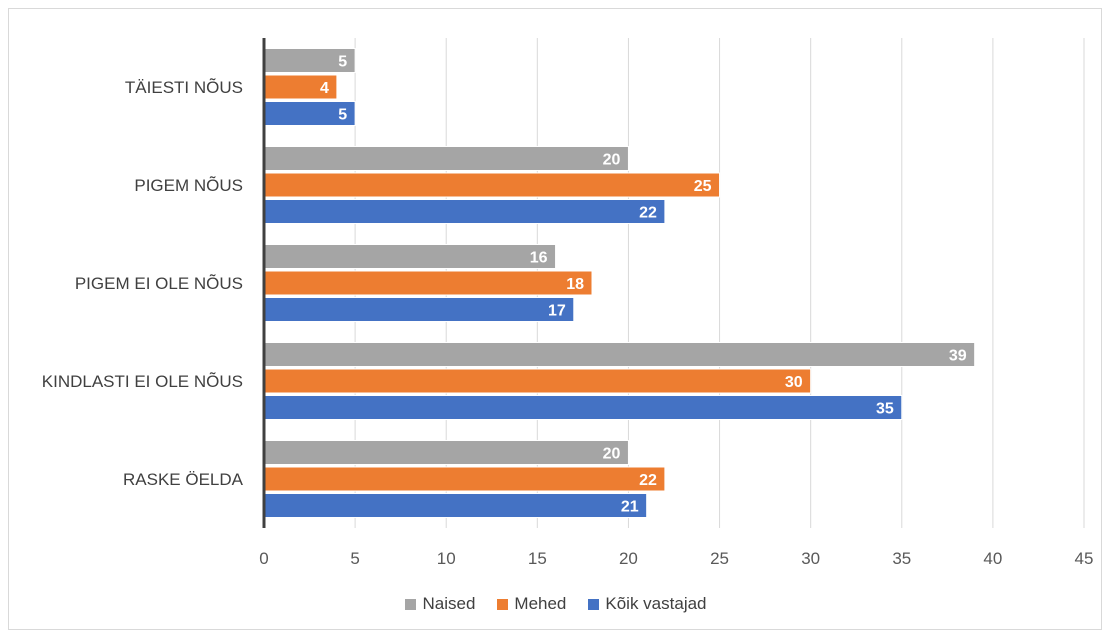 The image size is (1112, 637). What do you see at coordinates (958, 356) in the screenshot?
I see `data-label-naised: 39` at bounding box center [958, 356].